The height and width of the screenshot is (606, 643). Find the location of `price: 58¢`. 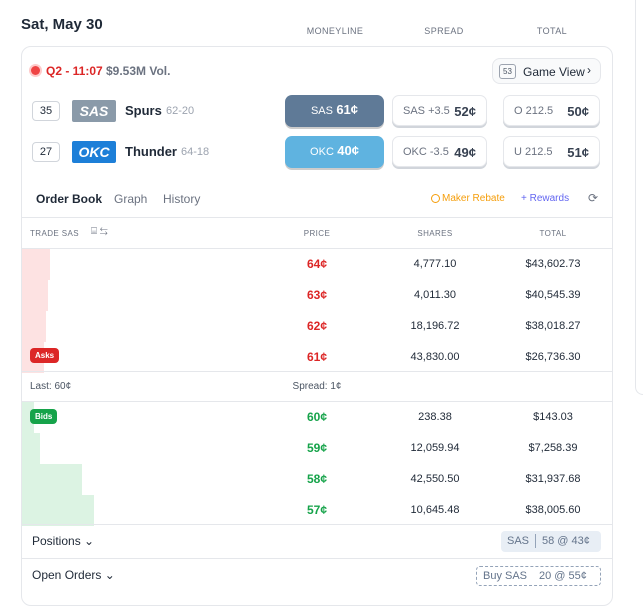

price: 58¢ is located at coordinates (317, 479).